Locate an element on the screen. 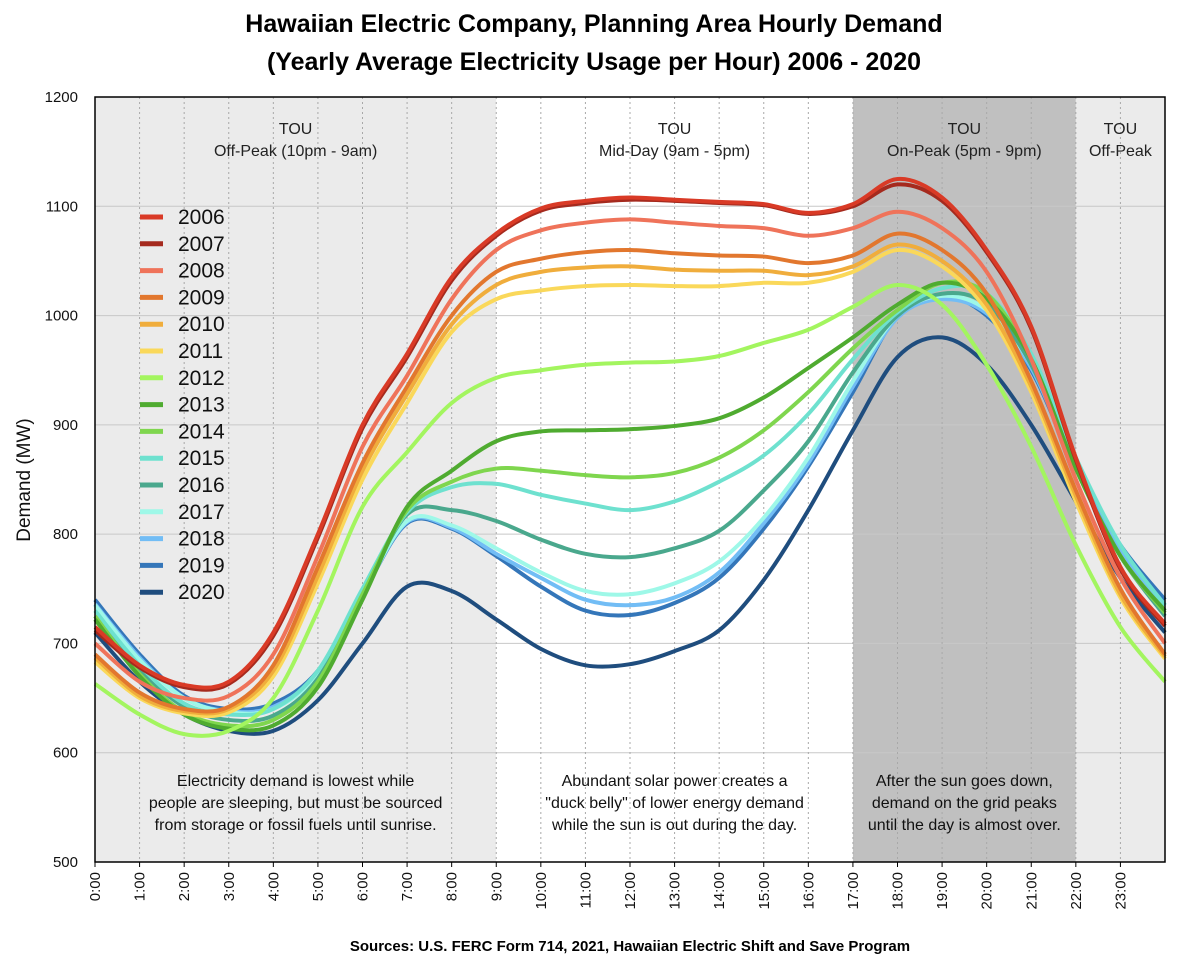  x-tick-label: 7:00 is located at coordinates (407, 886).